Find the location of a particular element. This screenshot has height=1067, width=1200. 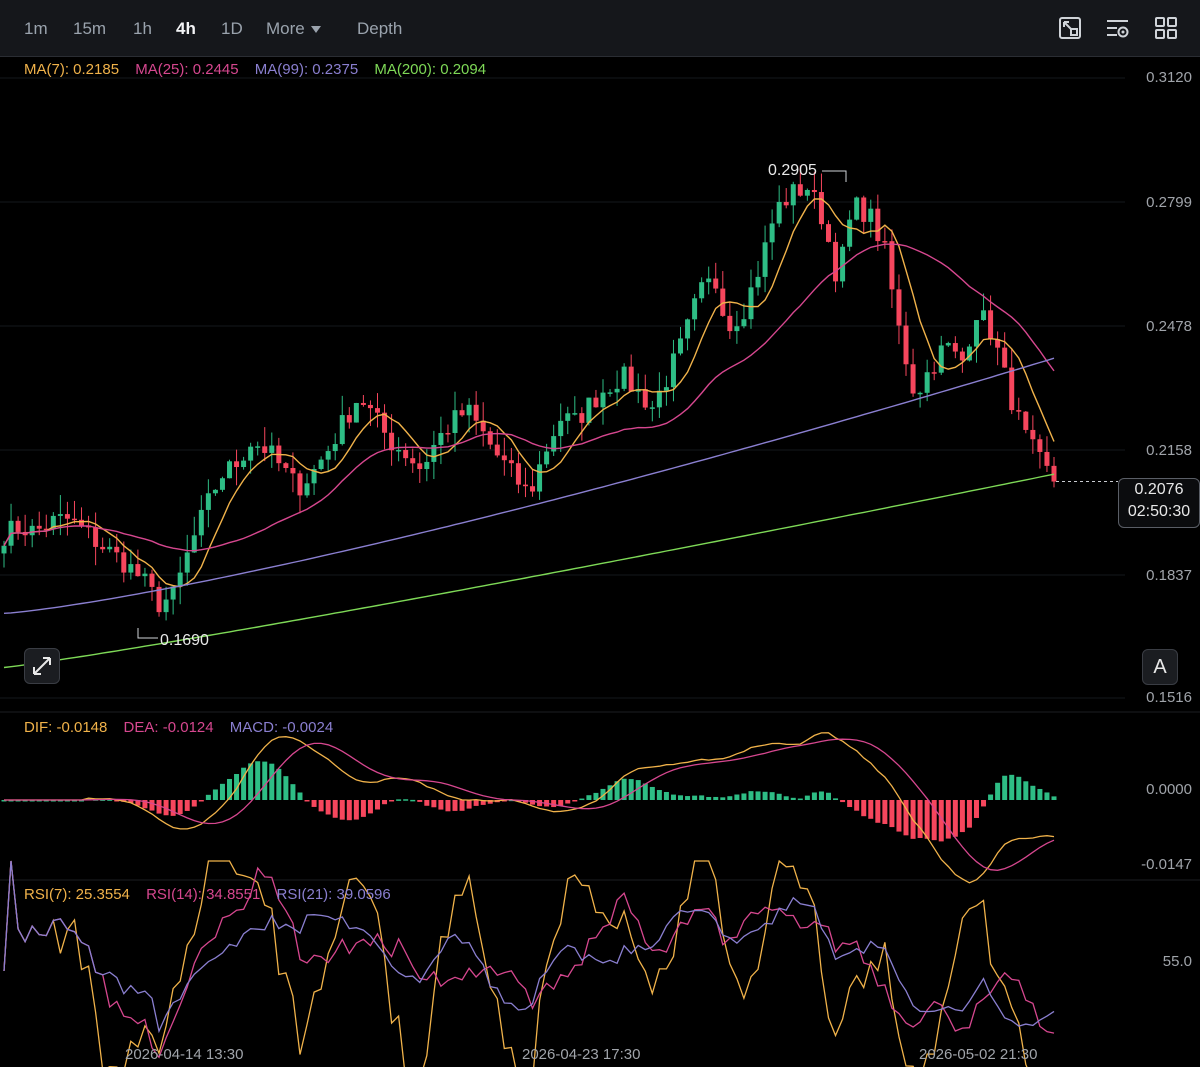

legend-rsi21: RSI(21): 39.0596 is located at coordinates (333, 894).